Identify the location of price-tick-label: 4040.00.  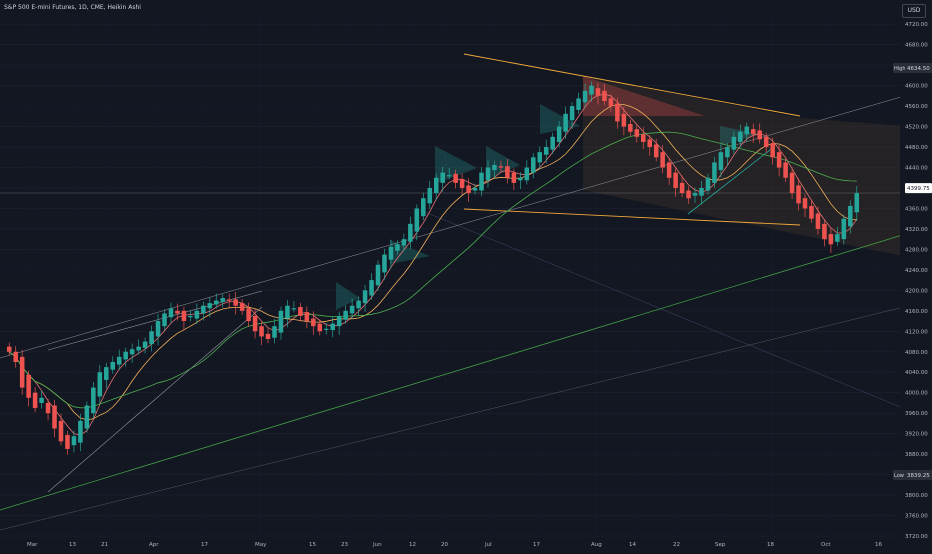
(916, 373).